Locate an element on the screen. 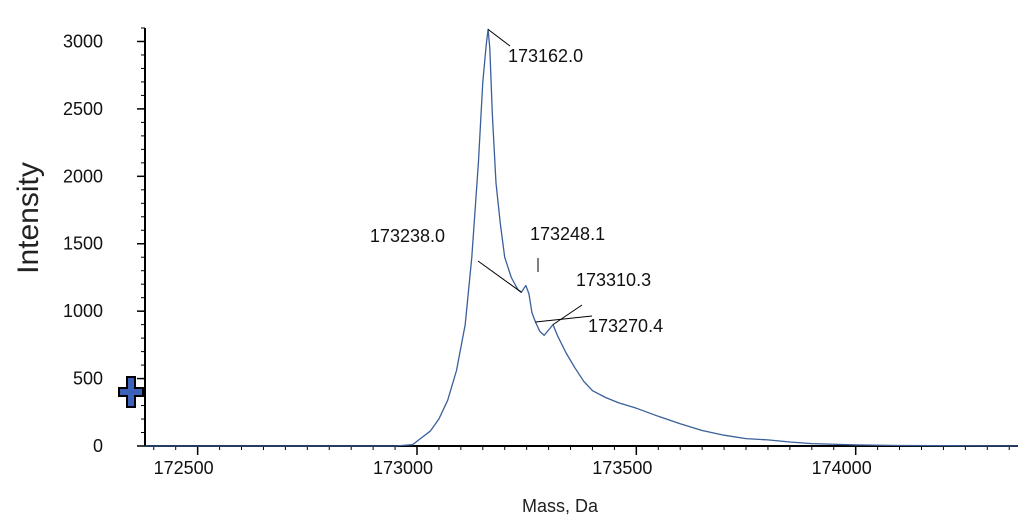 Image resolution: width=1036 pixels, height=520 pixels. x-tick-label: 173000 is located at coordinates (403, 468).